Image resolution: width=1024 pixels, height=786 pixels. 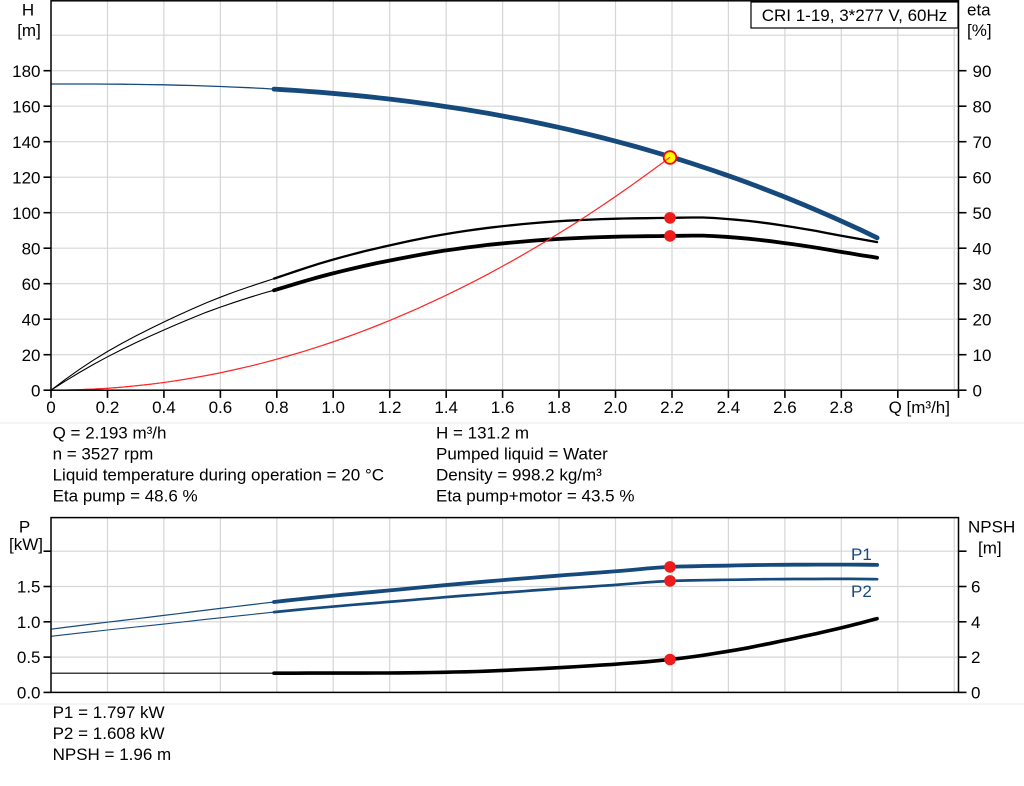 I want to click on svg-text: 70, so click(x=982, y=142).